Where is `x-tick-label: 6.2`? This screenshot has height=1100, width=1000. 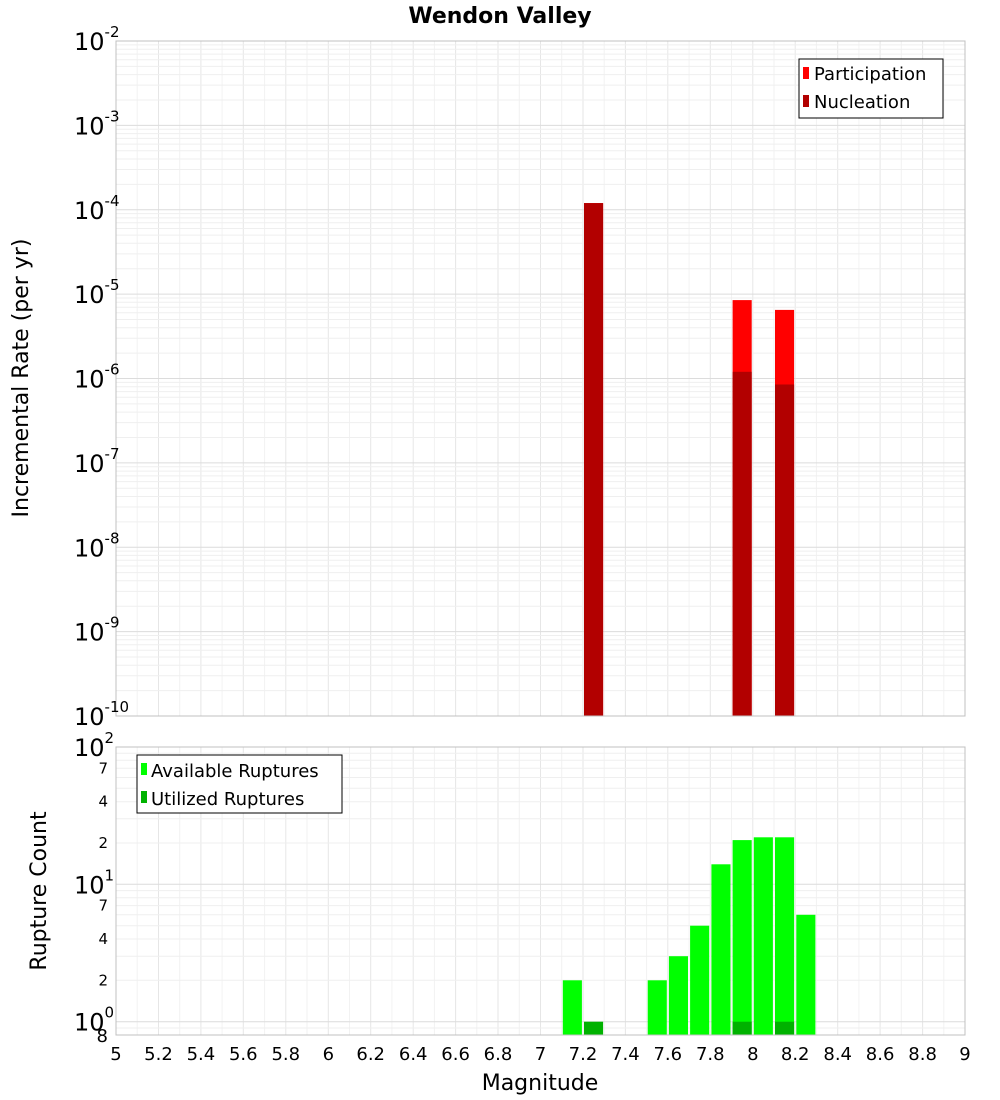 x-tick-label: 6.2 is located at coordinates (370, 1054).